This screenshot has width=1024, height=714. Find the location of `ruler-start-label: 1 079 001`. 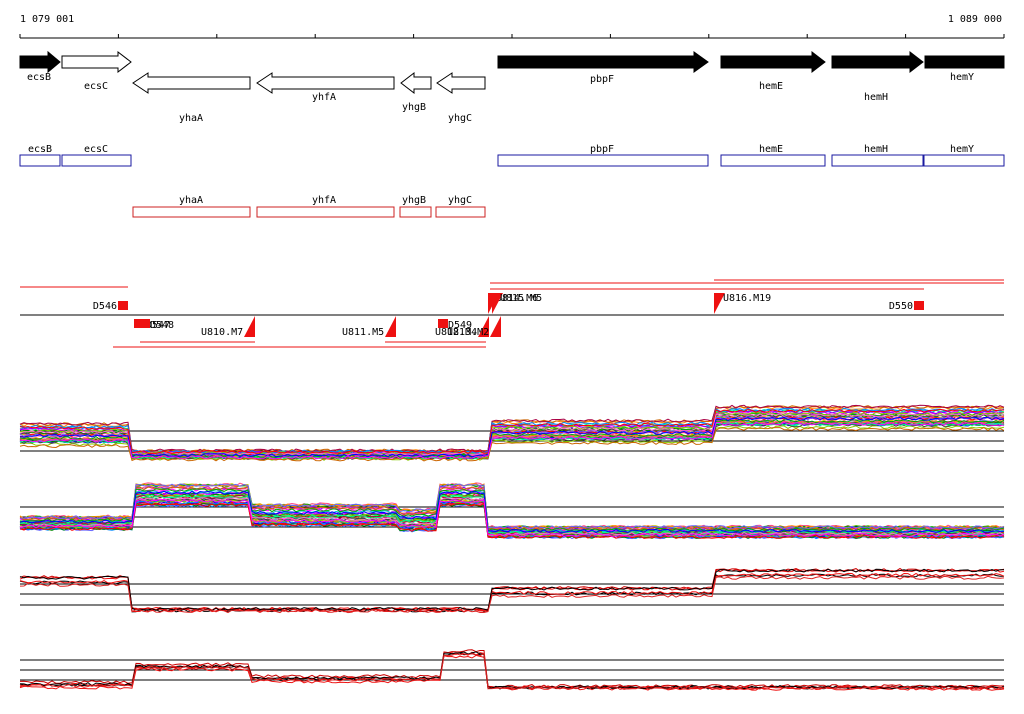

ruler-start-label: 1 079 001 is located at coordinates (47, 19).